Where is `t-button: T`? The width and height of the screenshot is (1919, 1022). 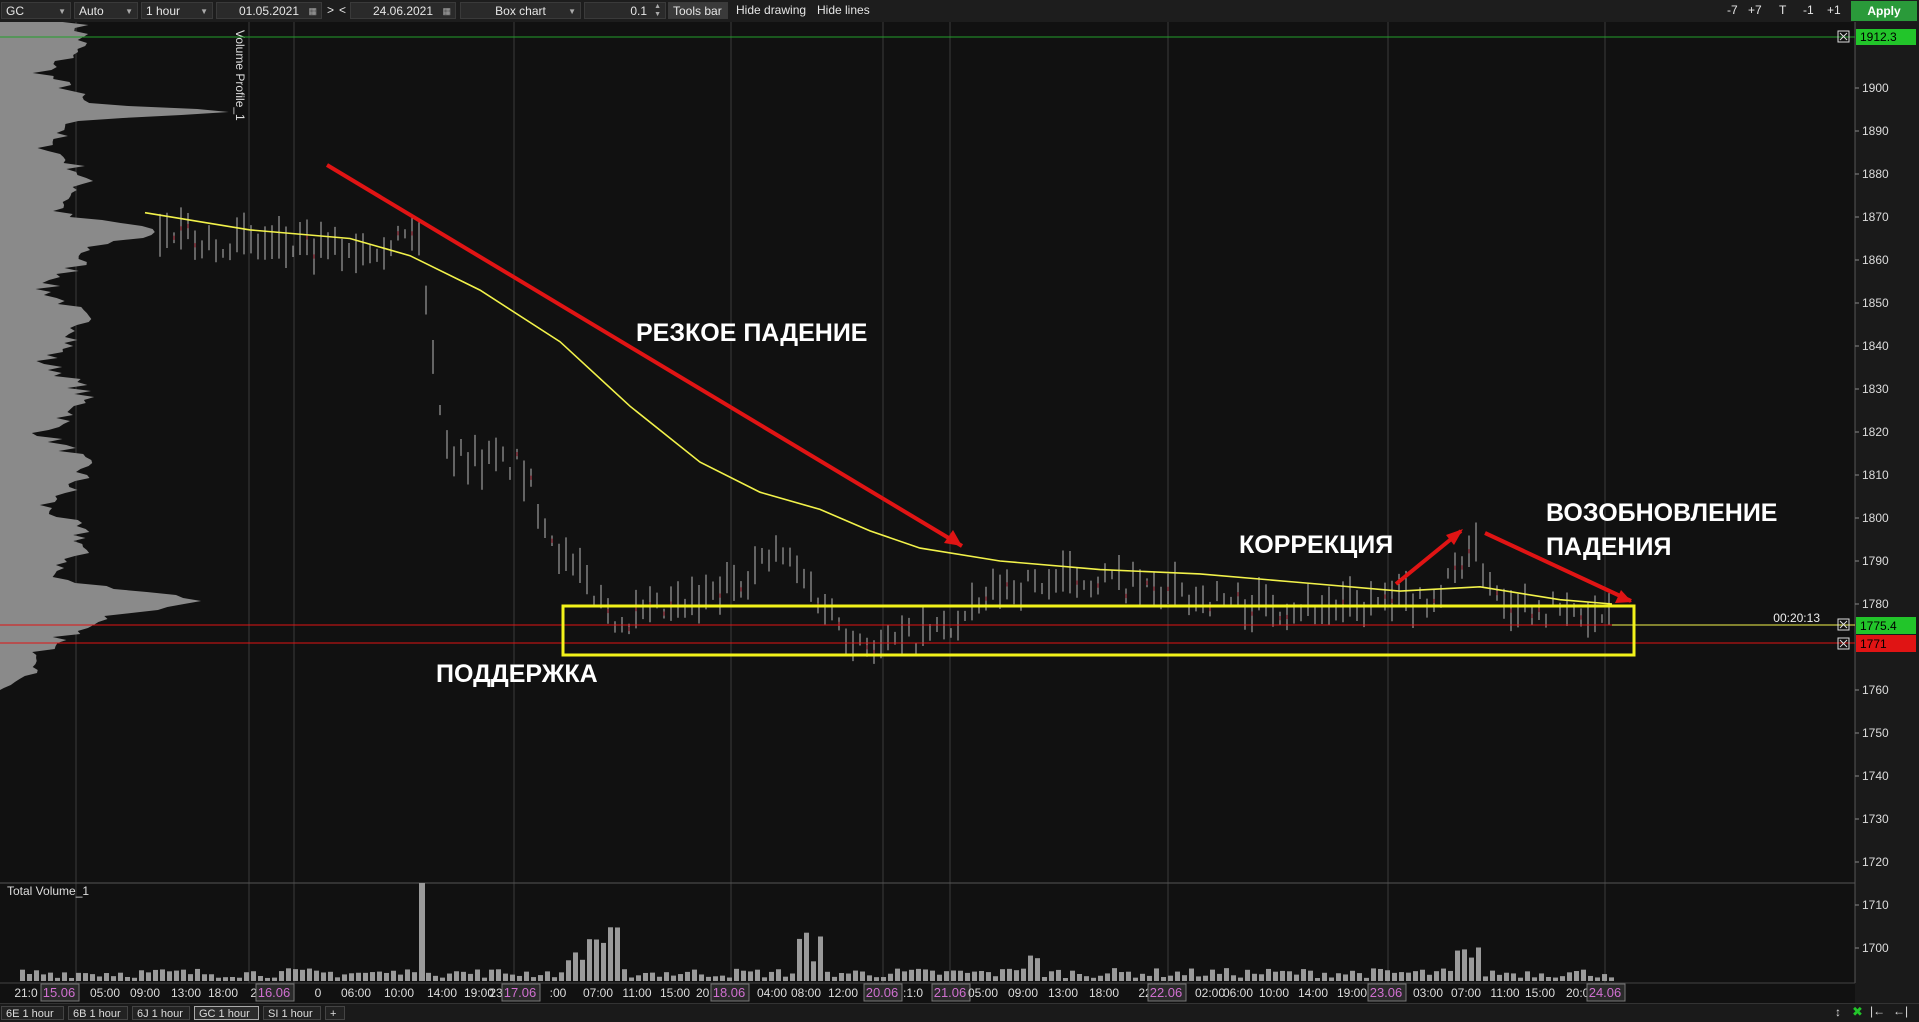 t-button: T is located at coordinates (1783, 10).